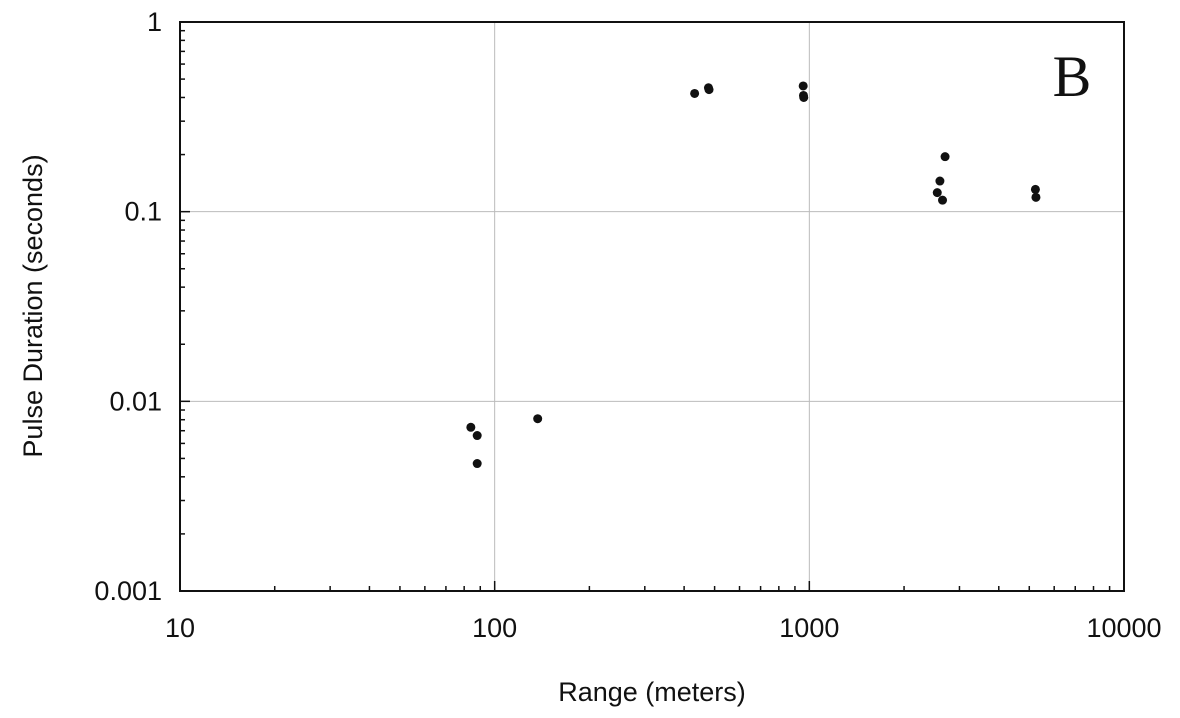 The image size is (1180, 718). What do you see at coordinates (180, 628) in the screenshot?
I see `x-tick-label: 10` at bounding box center [180, 628].